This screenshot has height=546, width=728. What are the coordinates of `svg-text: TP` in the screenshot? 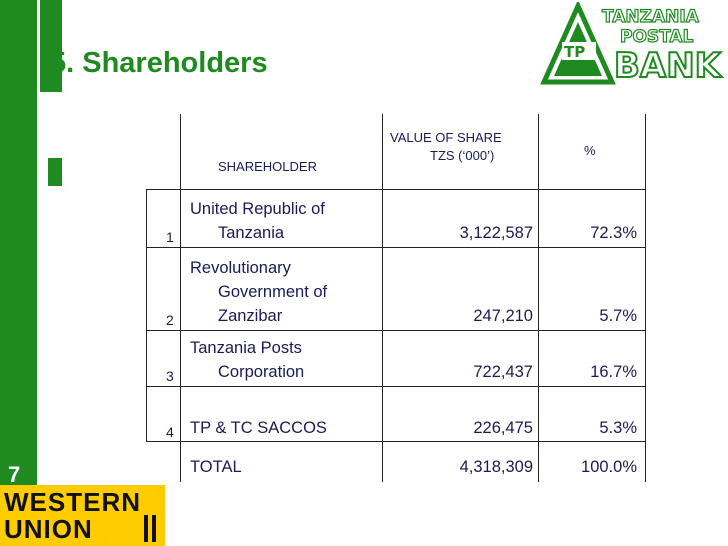 It's located at (574, 52).